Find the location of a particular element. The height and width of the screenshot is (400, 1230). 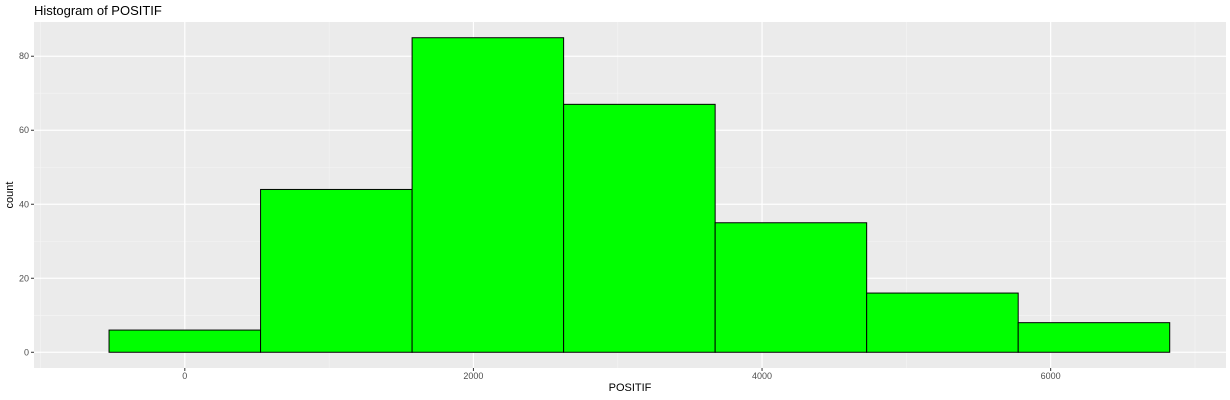

x-tick-label: 0 is located at coordinates (184, 376).